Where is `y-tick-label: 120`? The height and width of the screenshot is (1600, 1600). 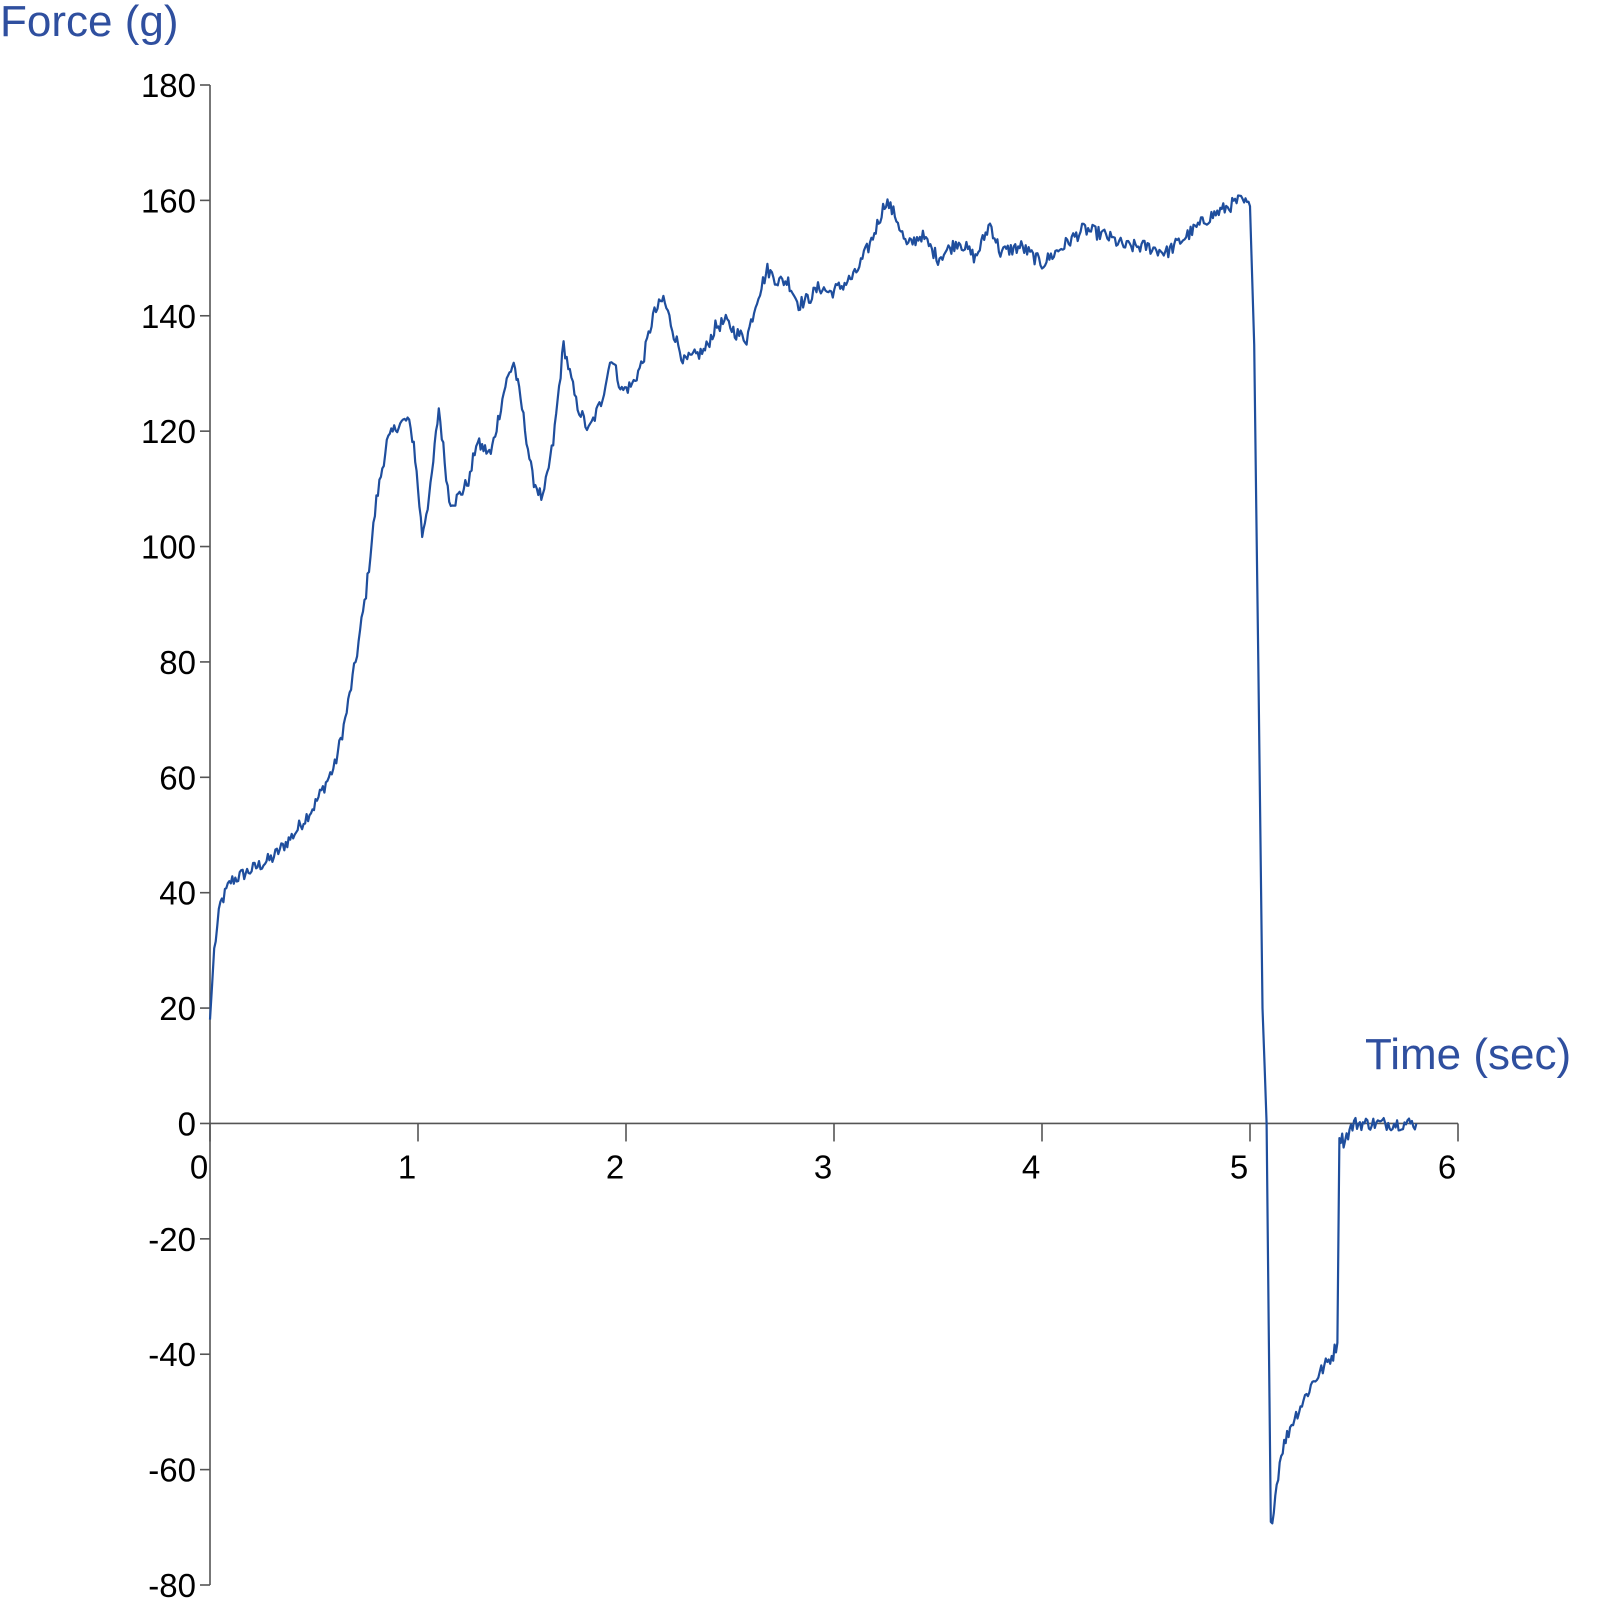 y-tick-label: 120 is located at coordinates (168, 431).